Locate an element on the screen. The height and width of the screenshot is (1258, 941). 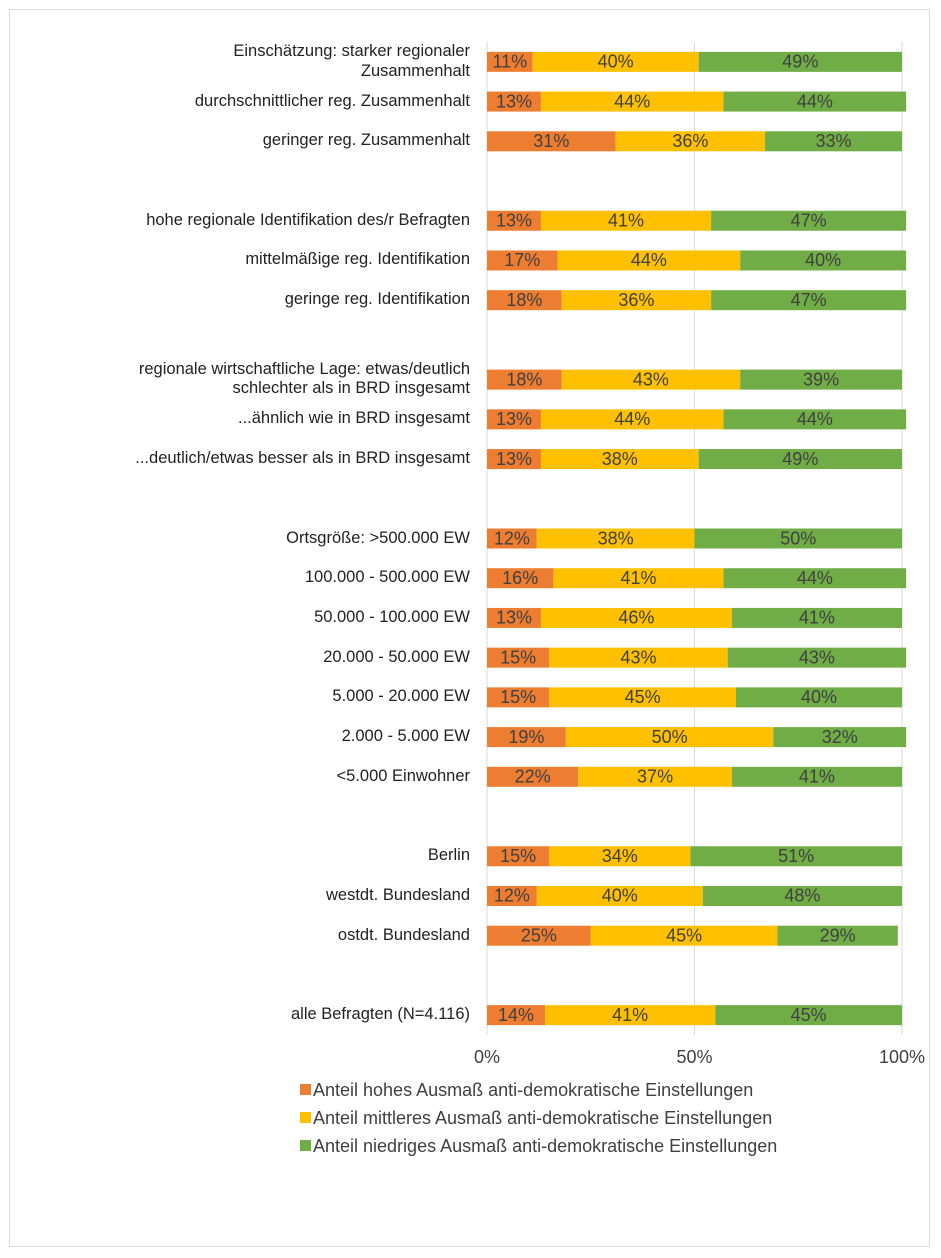
data-label: 45% is located at coordinates (809, 1015).